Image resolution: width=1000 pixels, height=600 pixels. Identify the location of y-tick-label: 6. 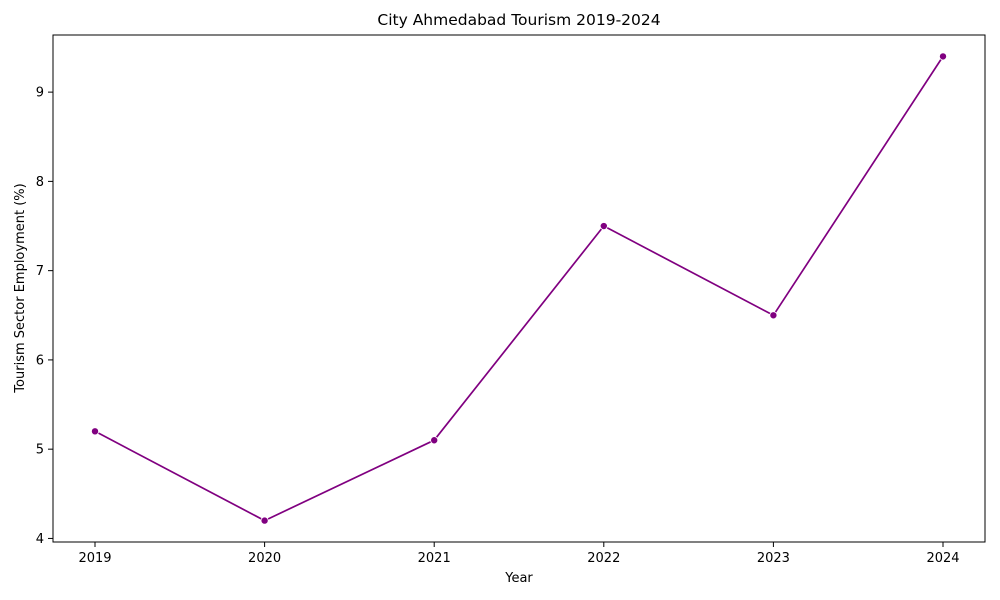
(40, 360).